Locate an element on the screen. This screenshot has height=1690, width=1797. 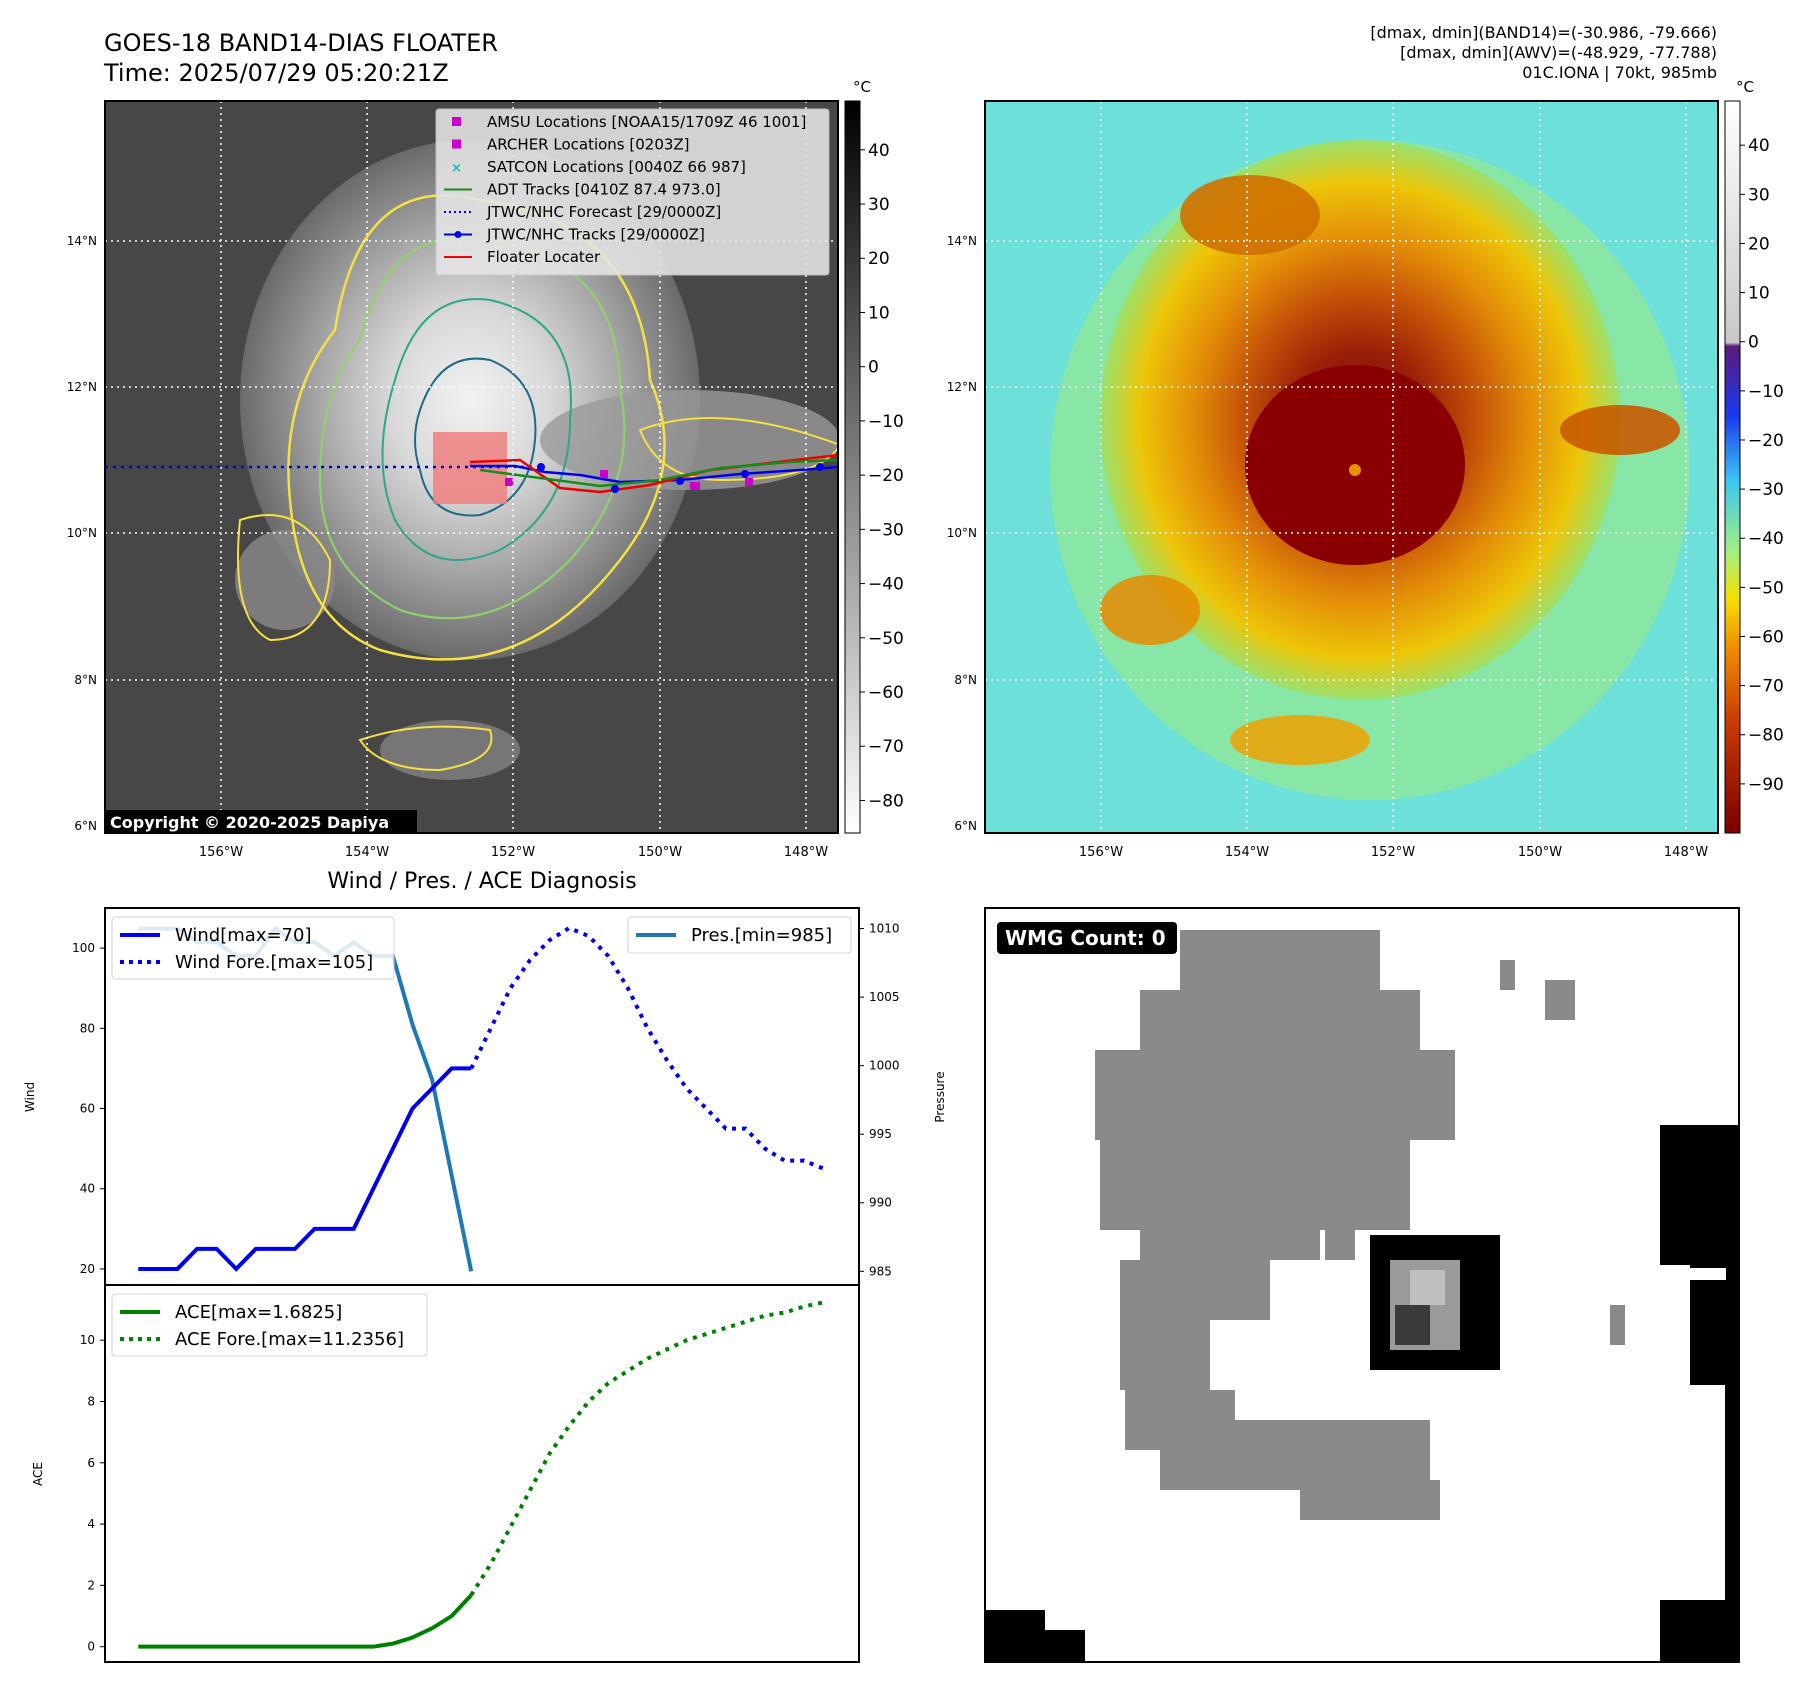
legend-label: JTWC/NHC Forecast [29/0000Z] is located at coordinates (603, 212).